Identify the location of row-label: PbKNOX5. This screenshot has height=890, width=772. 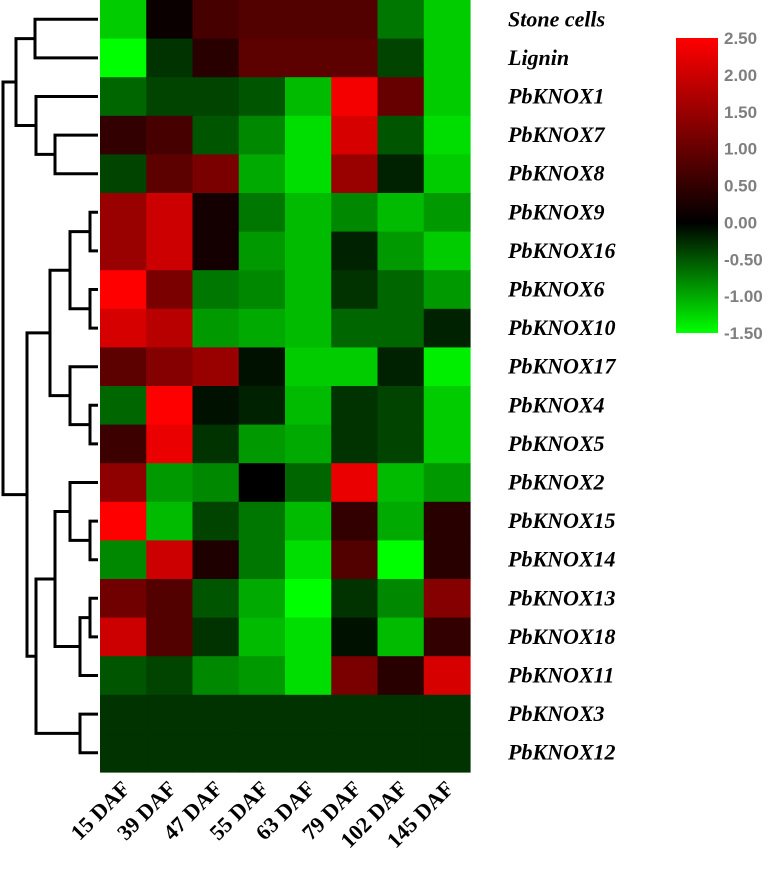
(556, 443).